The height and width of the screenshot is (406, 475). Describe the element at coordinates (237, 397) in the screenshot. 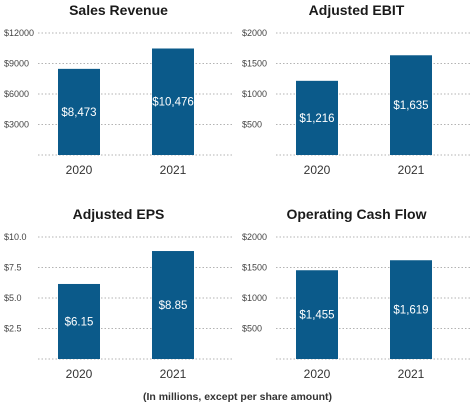

I see `footnote: (In millions, except per share amount)` at that location.